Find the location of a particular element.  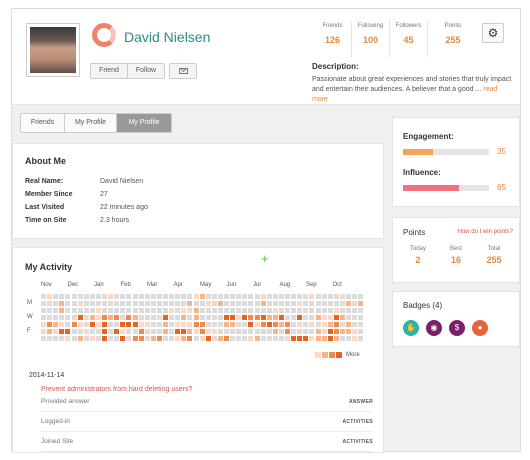

tab-friends: Friends is located at coordinates (43, 123).